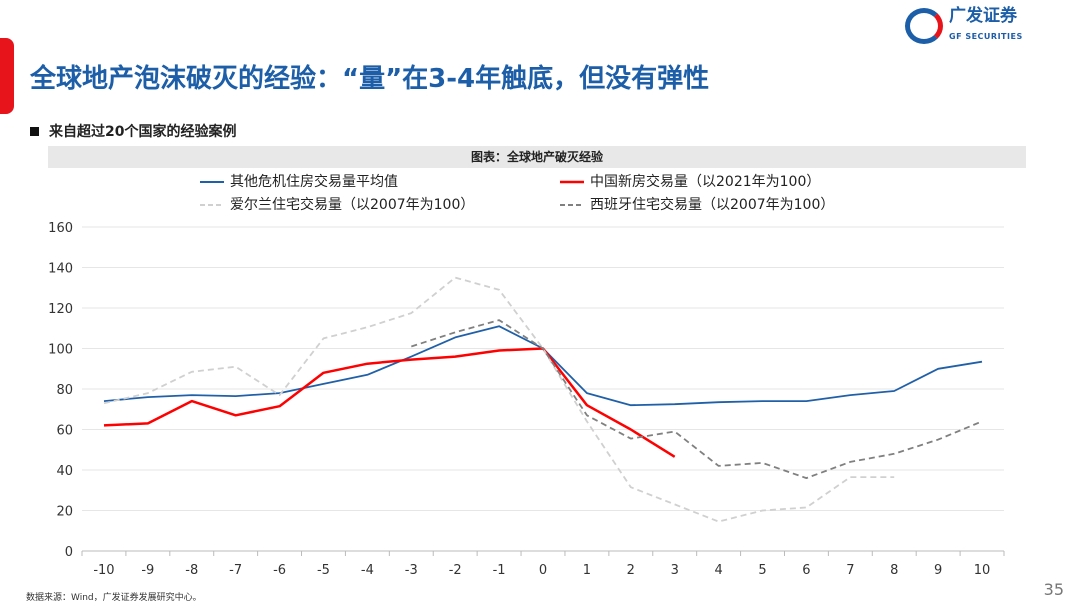 The height and width of the screenshot is (608, 1080). What do you see at coordinates (323, 570) in the screenshot?
I see `x-tick-label: -5` at bounding box center [323, 570].